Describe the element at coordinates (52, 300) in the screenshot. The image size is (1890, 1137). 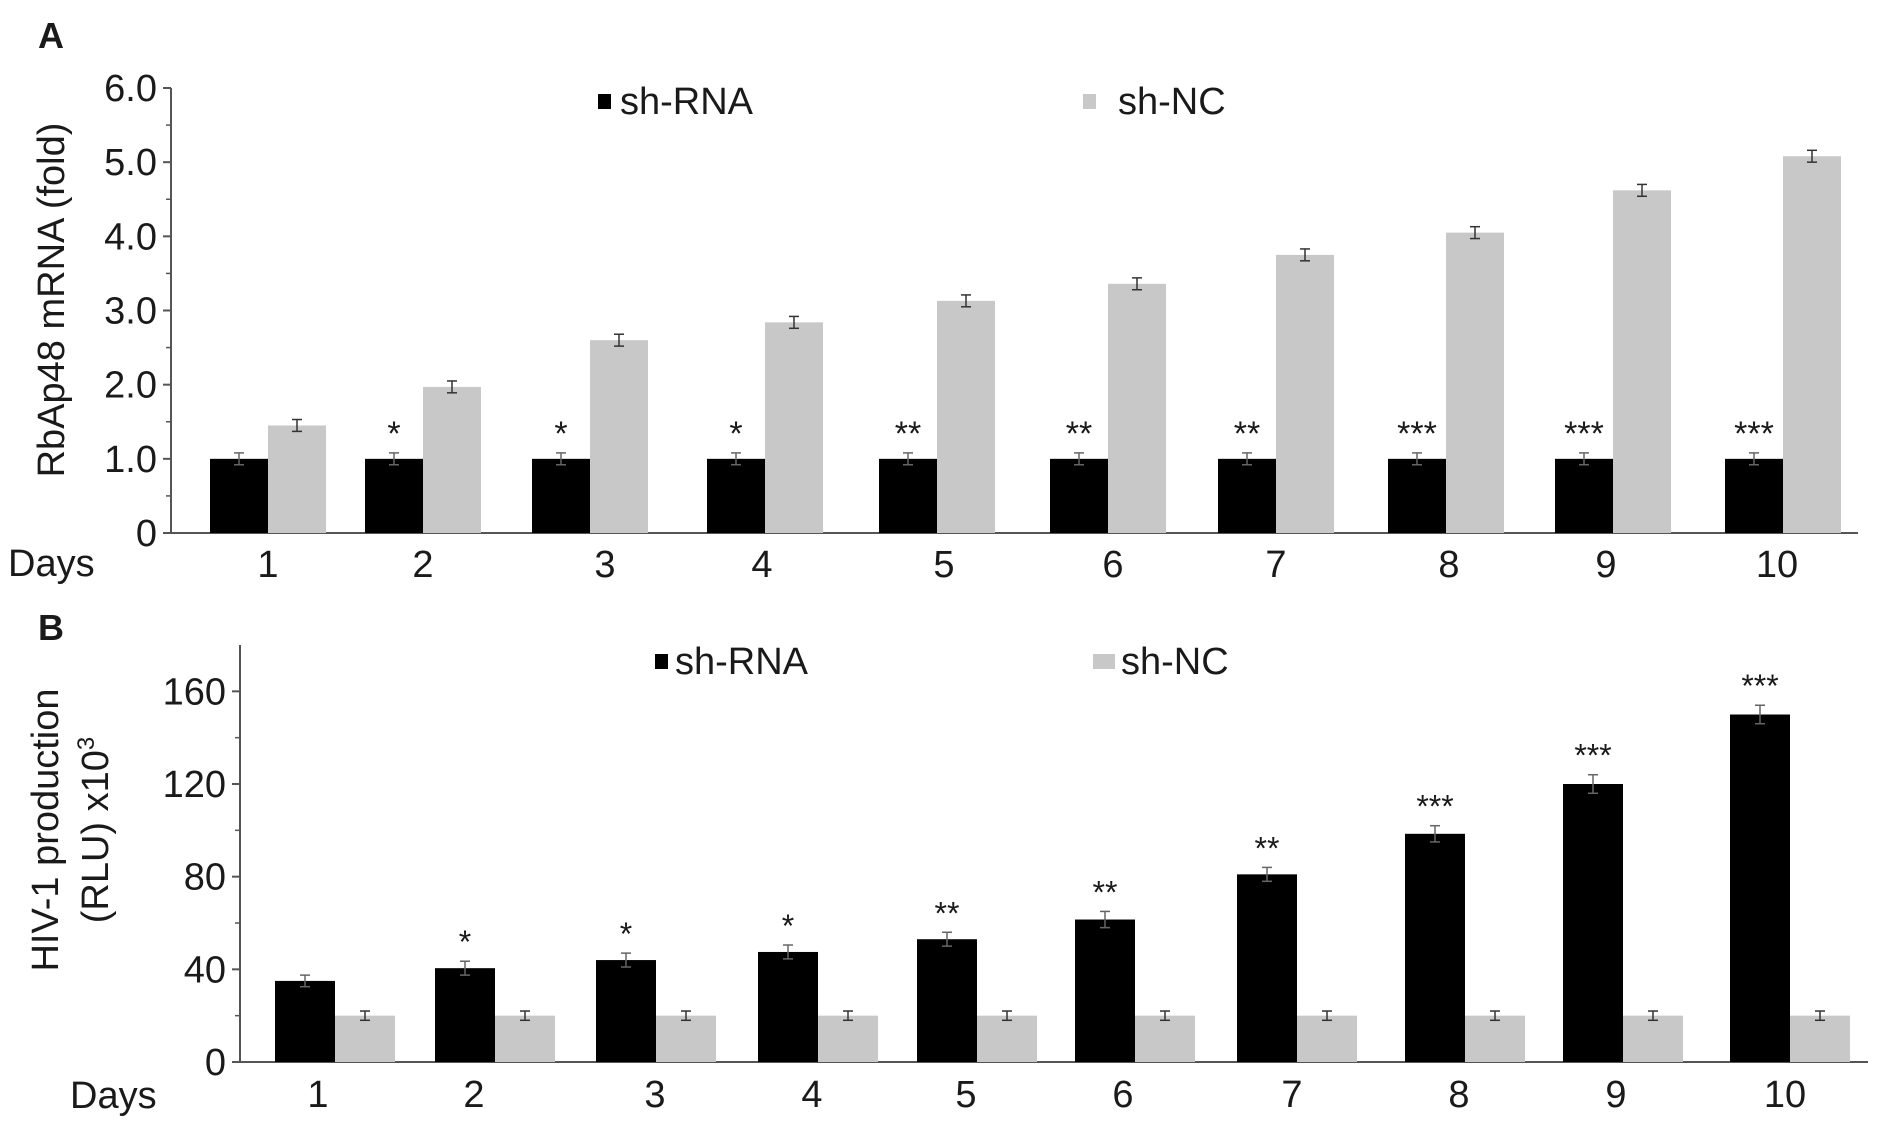
I see `panel-a-y-axis-label: RbAp48 mRNA (fold)` at that location.